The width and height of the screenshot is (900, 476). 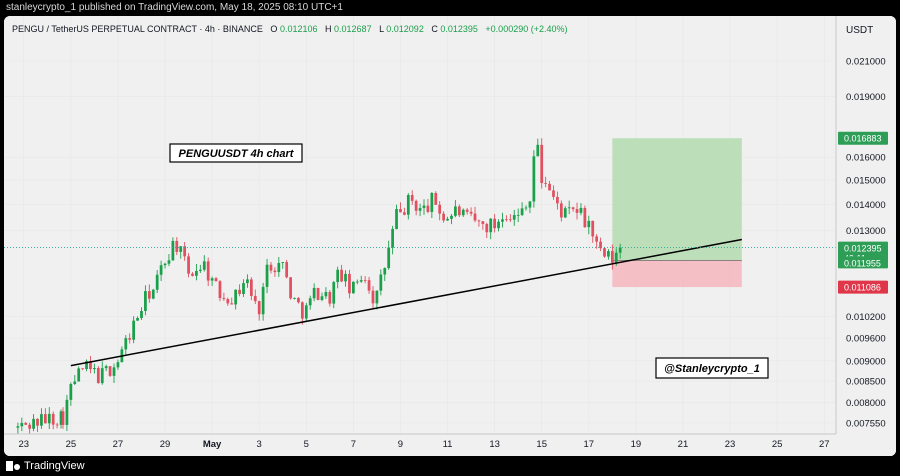 What do you see at coordinates (165, 444) in the screenshot?
I see `time-tick-label: 29` at bounding box center [165, 444].